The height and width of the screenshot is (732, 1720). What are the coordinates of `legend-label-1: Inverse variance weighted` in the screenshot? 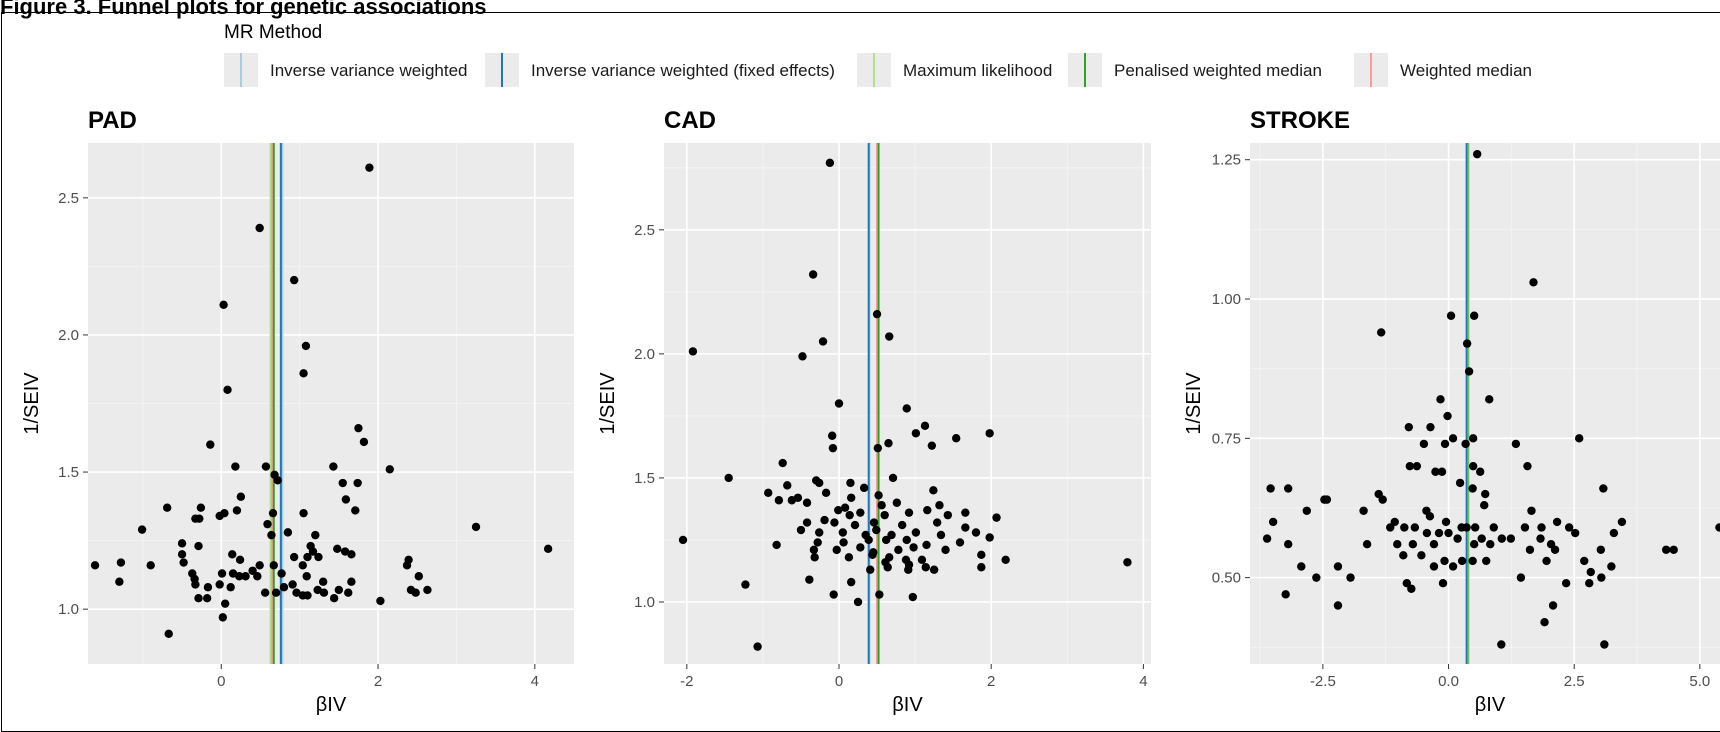 It's located at (369, 70).